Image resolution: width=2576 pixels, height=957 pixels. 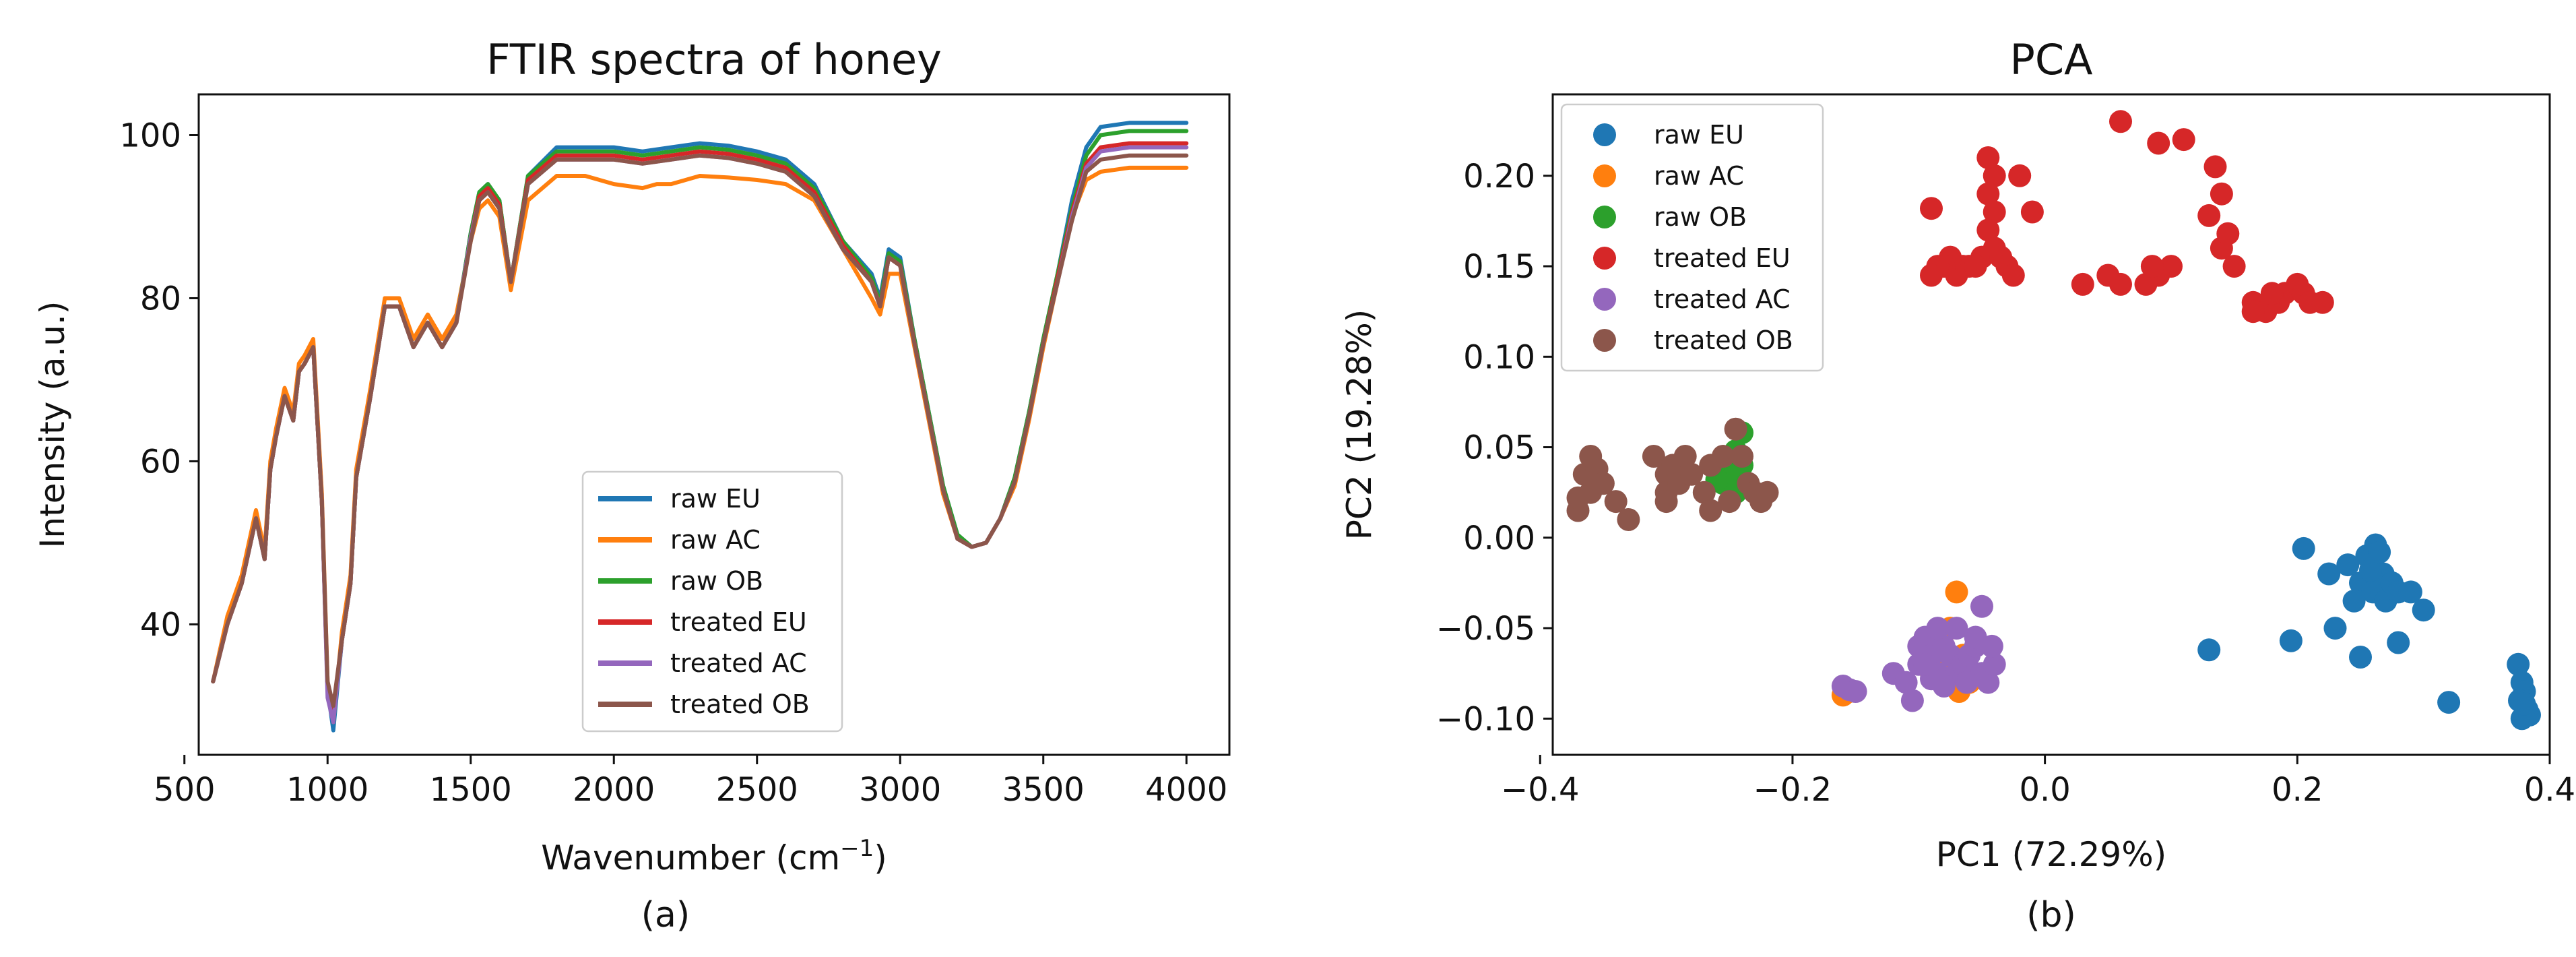 I want to click on panel-b-caption: (b), so click(x=2051, y=915).